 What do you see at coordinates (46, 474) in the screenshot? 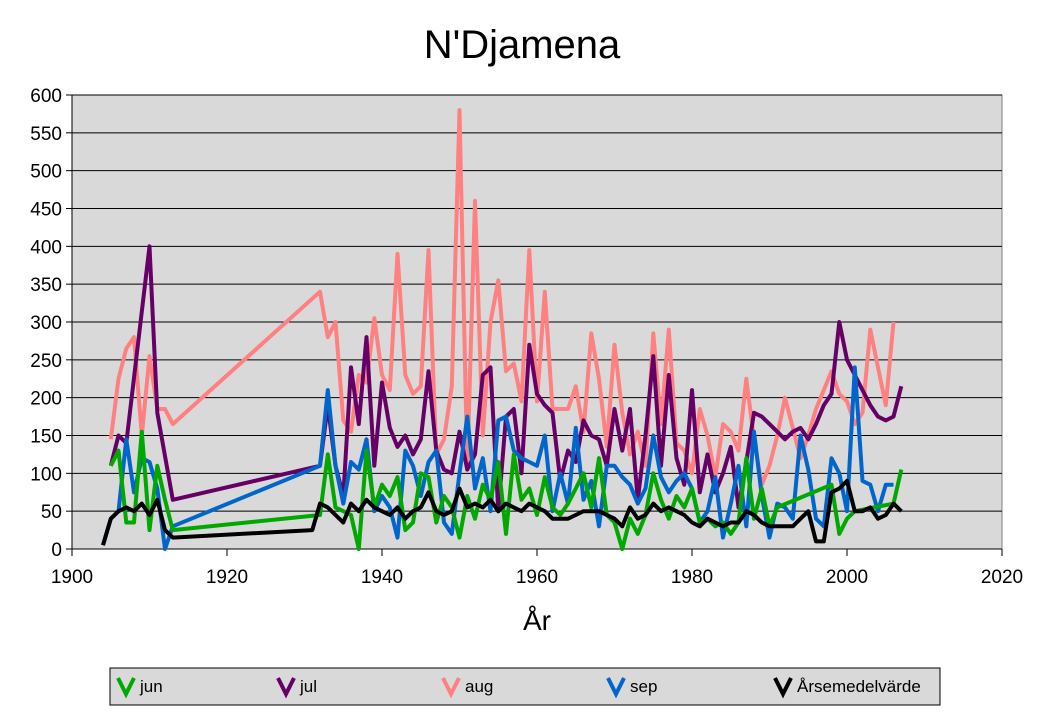
I see `y-tick-label: 100` at bounding box center [46, 474].